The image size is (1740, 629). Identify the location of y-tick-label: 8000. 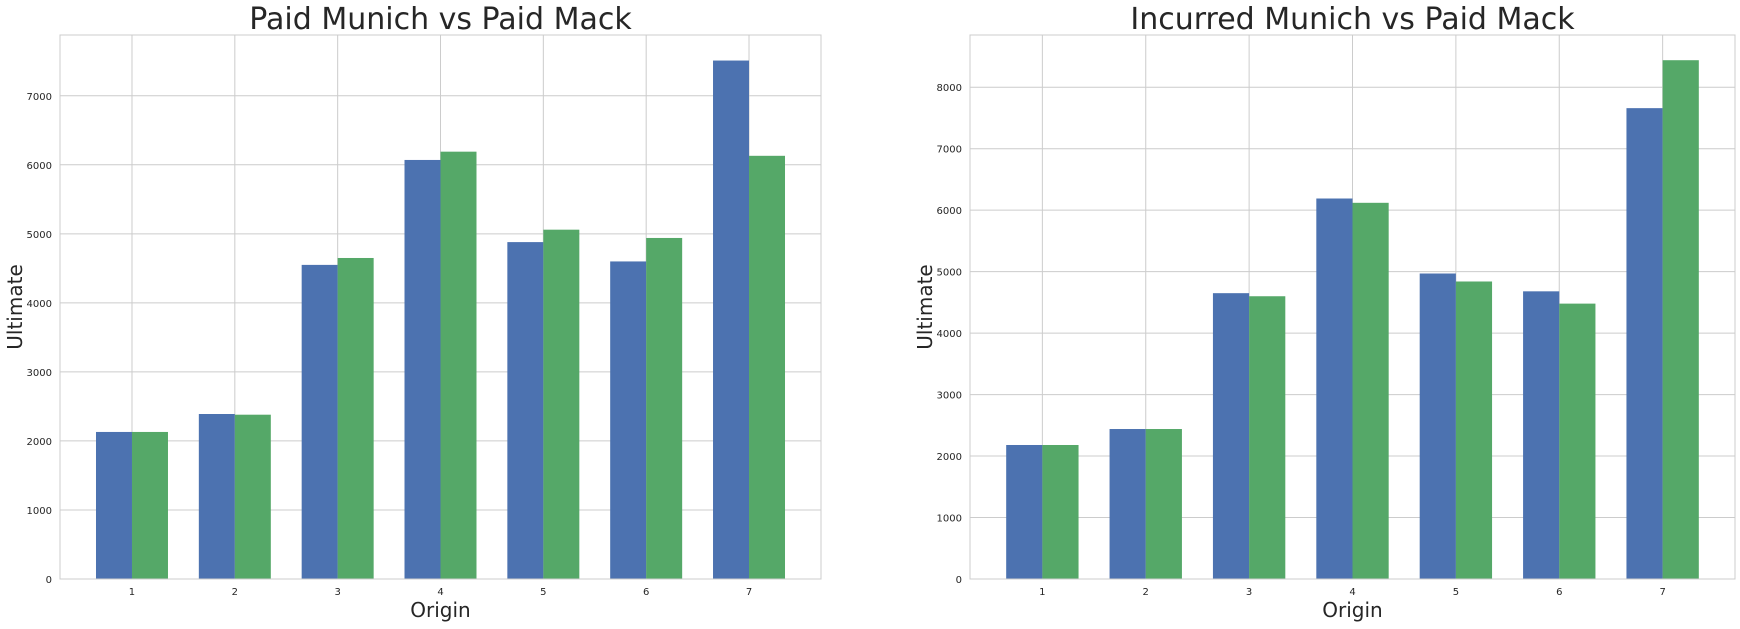
(949, 88).